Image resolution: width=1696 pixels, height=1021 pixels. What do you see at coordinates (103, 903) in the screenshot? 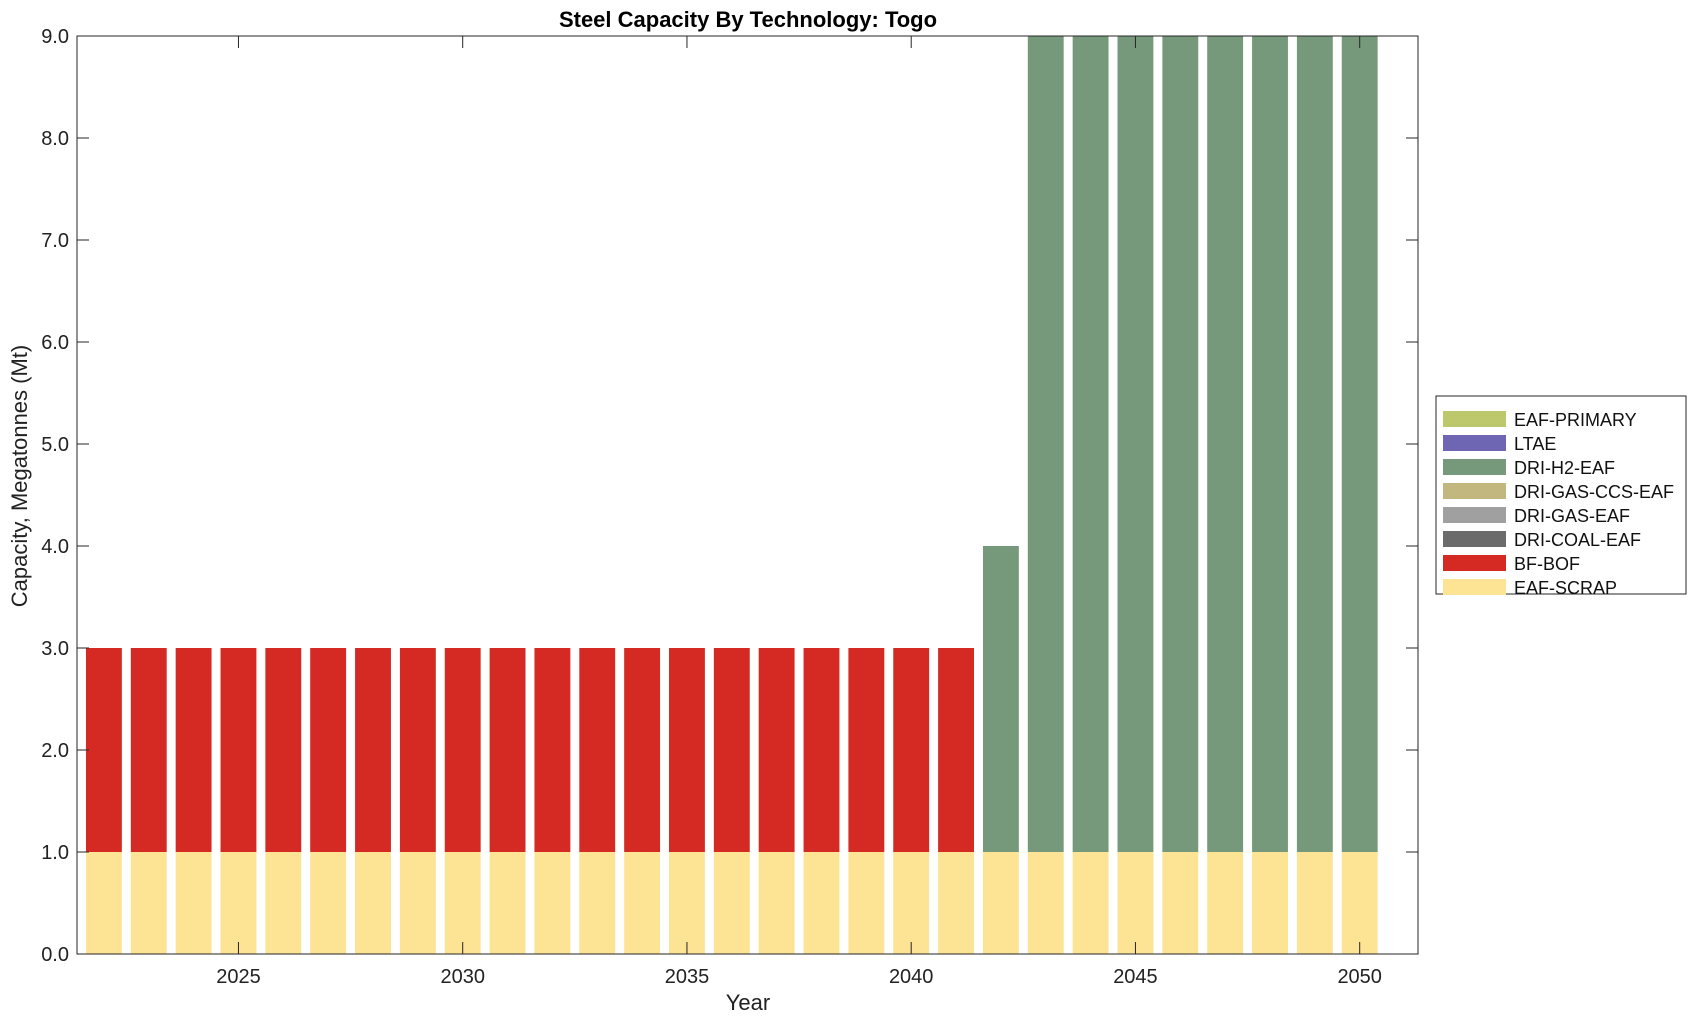
I see `bar-eaf-scrap-2022` at bounding box center [103, 903].